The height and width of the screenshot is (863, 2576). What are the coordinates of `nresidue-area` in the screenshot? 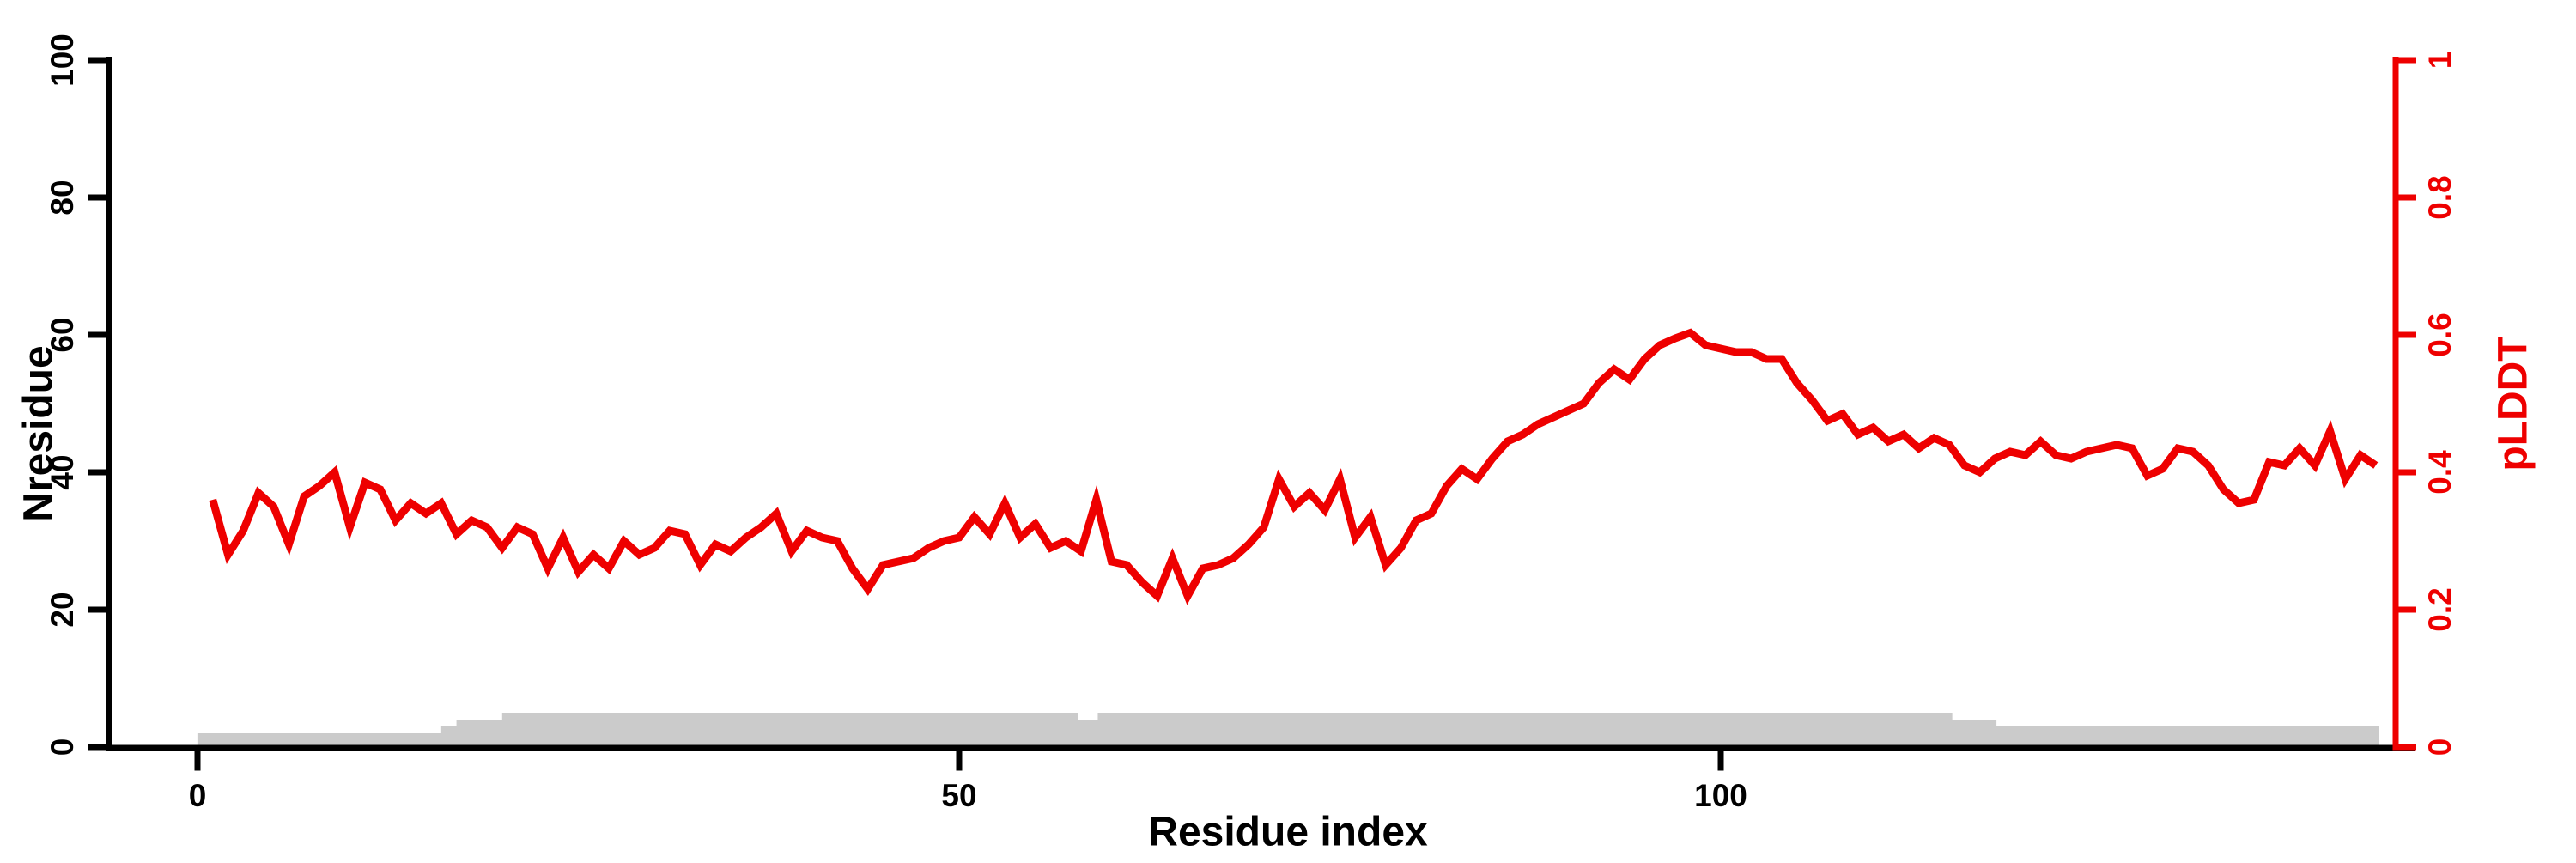 It's located at (1288, 730).